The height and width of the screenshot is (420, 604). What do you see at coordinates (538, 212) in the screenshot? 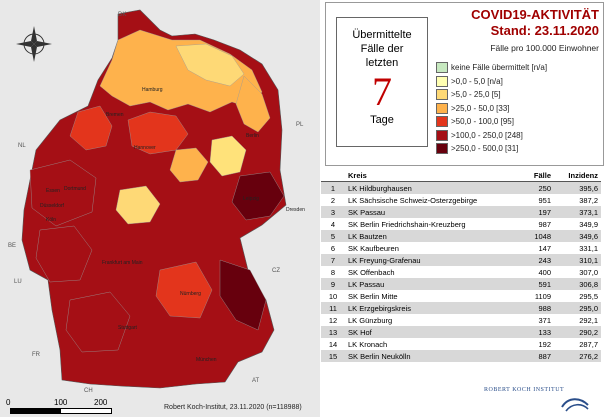
I see `row-faelle: 197` at bounding box center [538, 212].